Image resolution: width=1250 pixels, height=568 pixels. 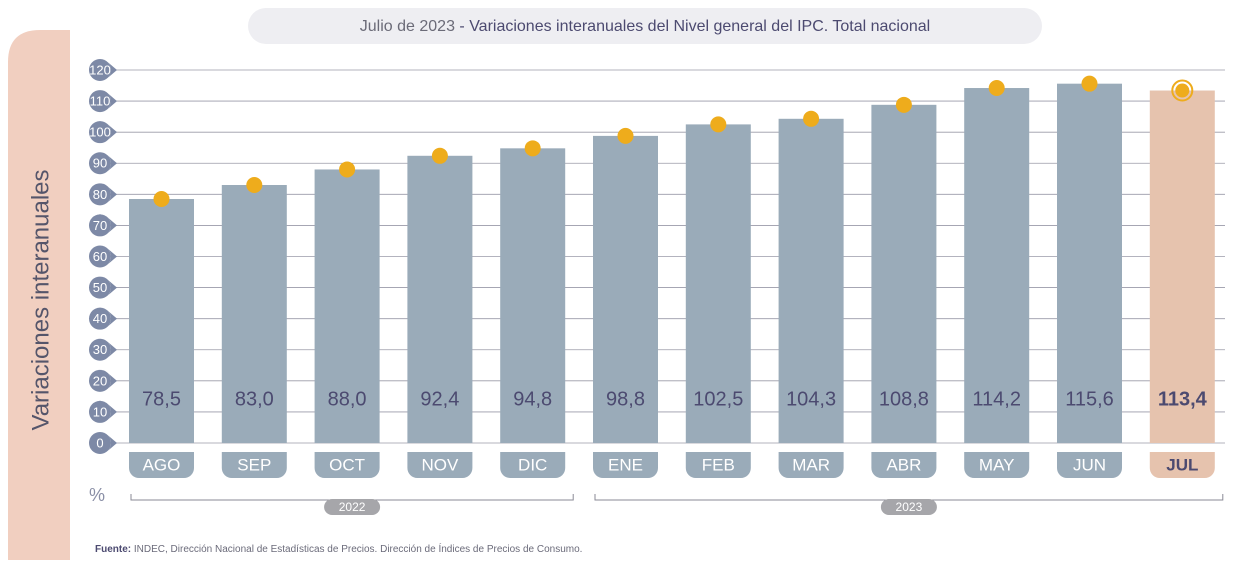 What do you see at coordinates (718, 399) in the screenshot?
I see `value-label: 102,5` at bounding box center [718, 399].